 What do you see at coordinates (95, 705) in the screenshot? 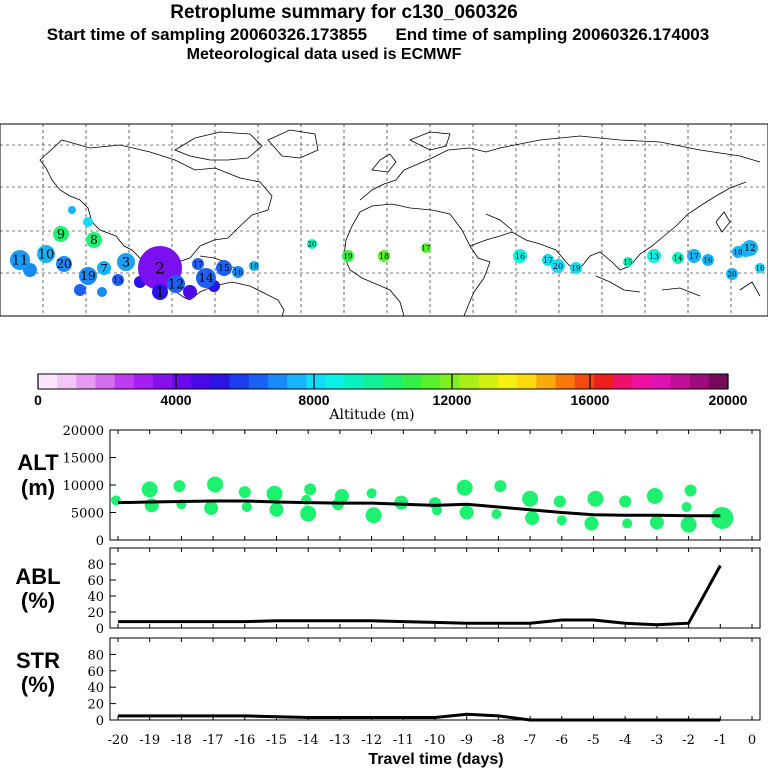
I see `y-tick-label: 20` at bounding box center [95, 705].